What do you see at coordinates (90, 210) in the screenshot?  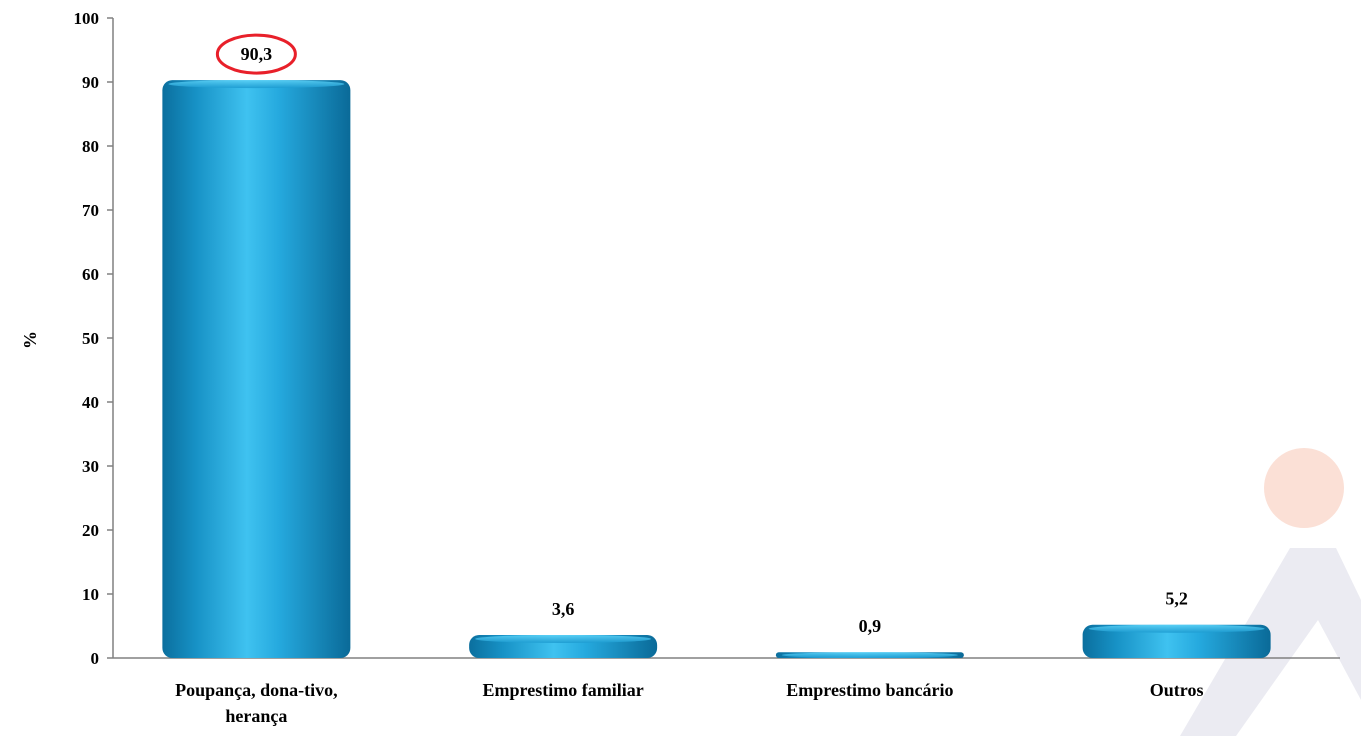 I see `y-tick-label: 70` at bounding box center [90, 210].